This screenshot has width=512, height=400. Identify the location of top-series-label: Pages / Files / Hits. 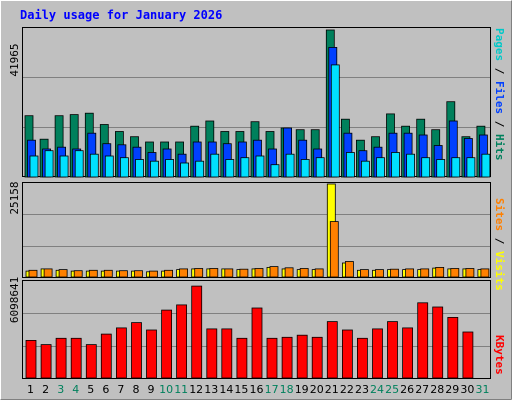
(499, 94).